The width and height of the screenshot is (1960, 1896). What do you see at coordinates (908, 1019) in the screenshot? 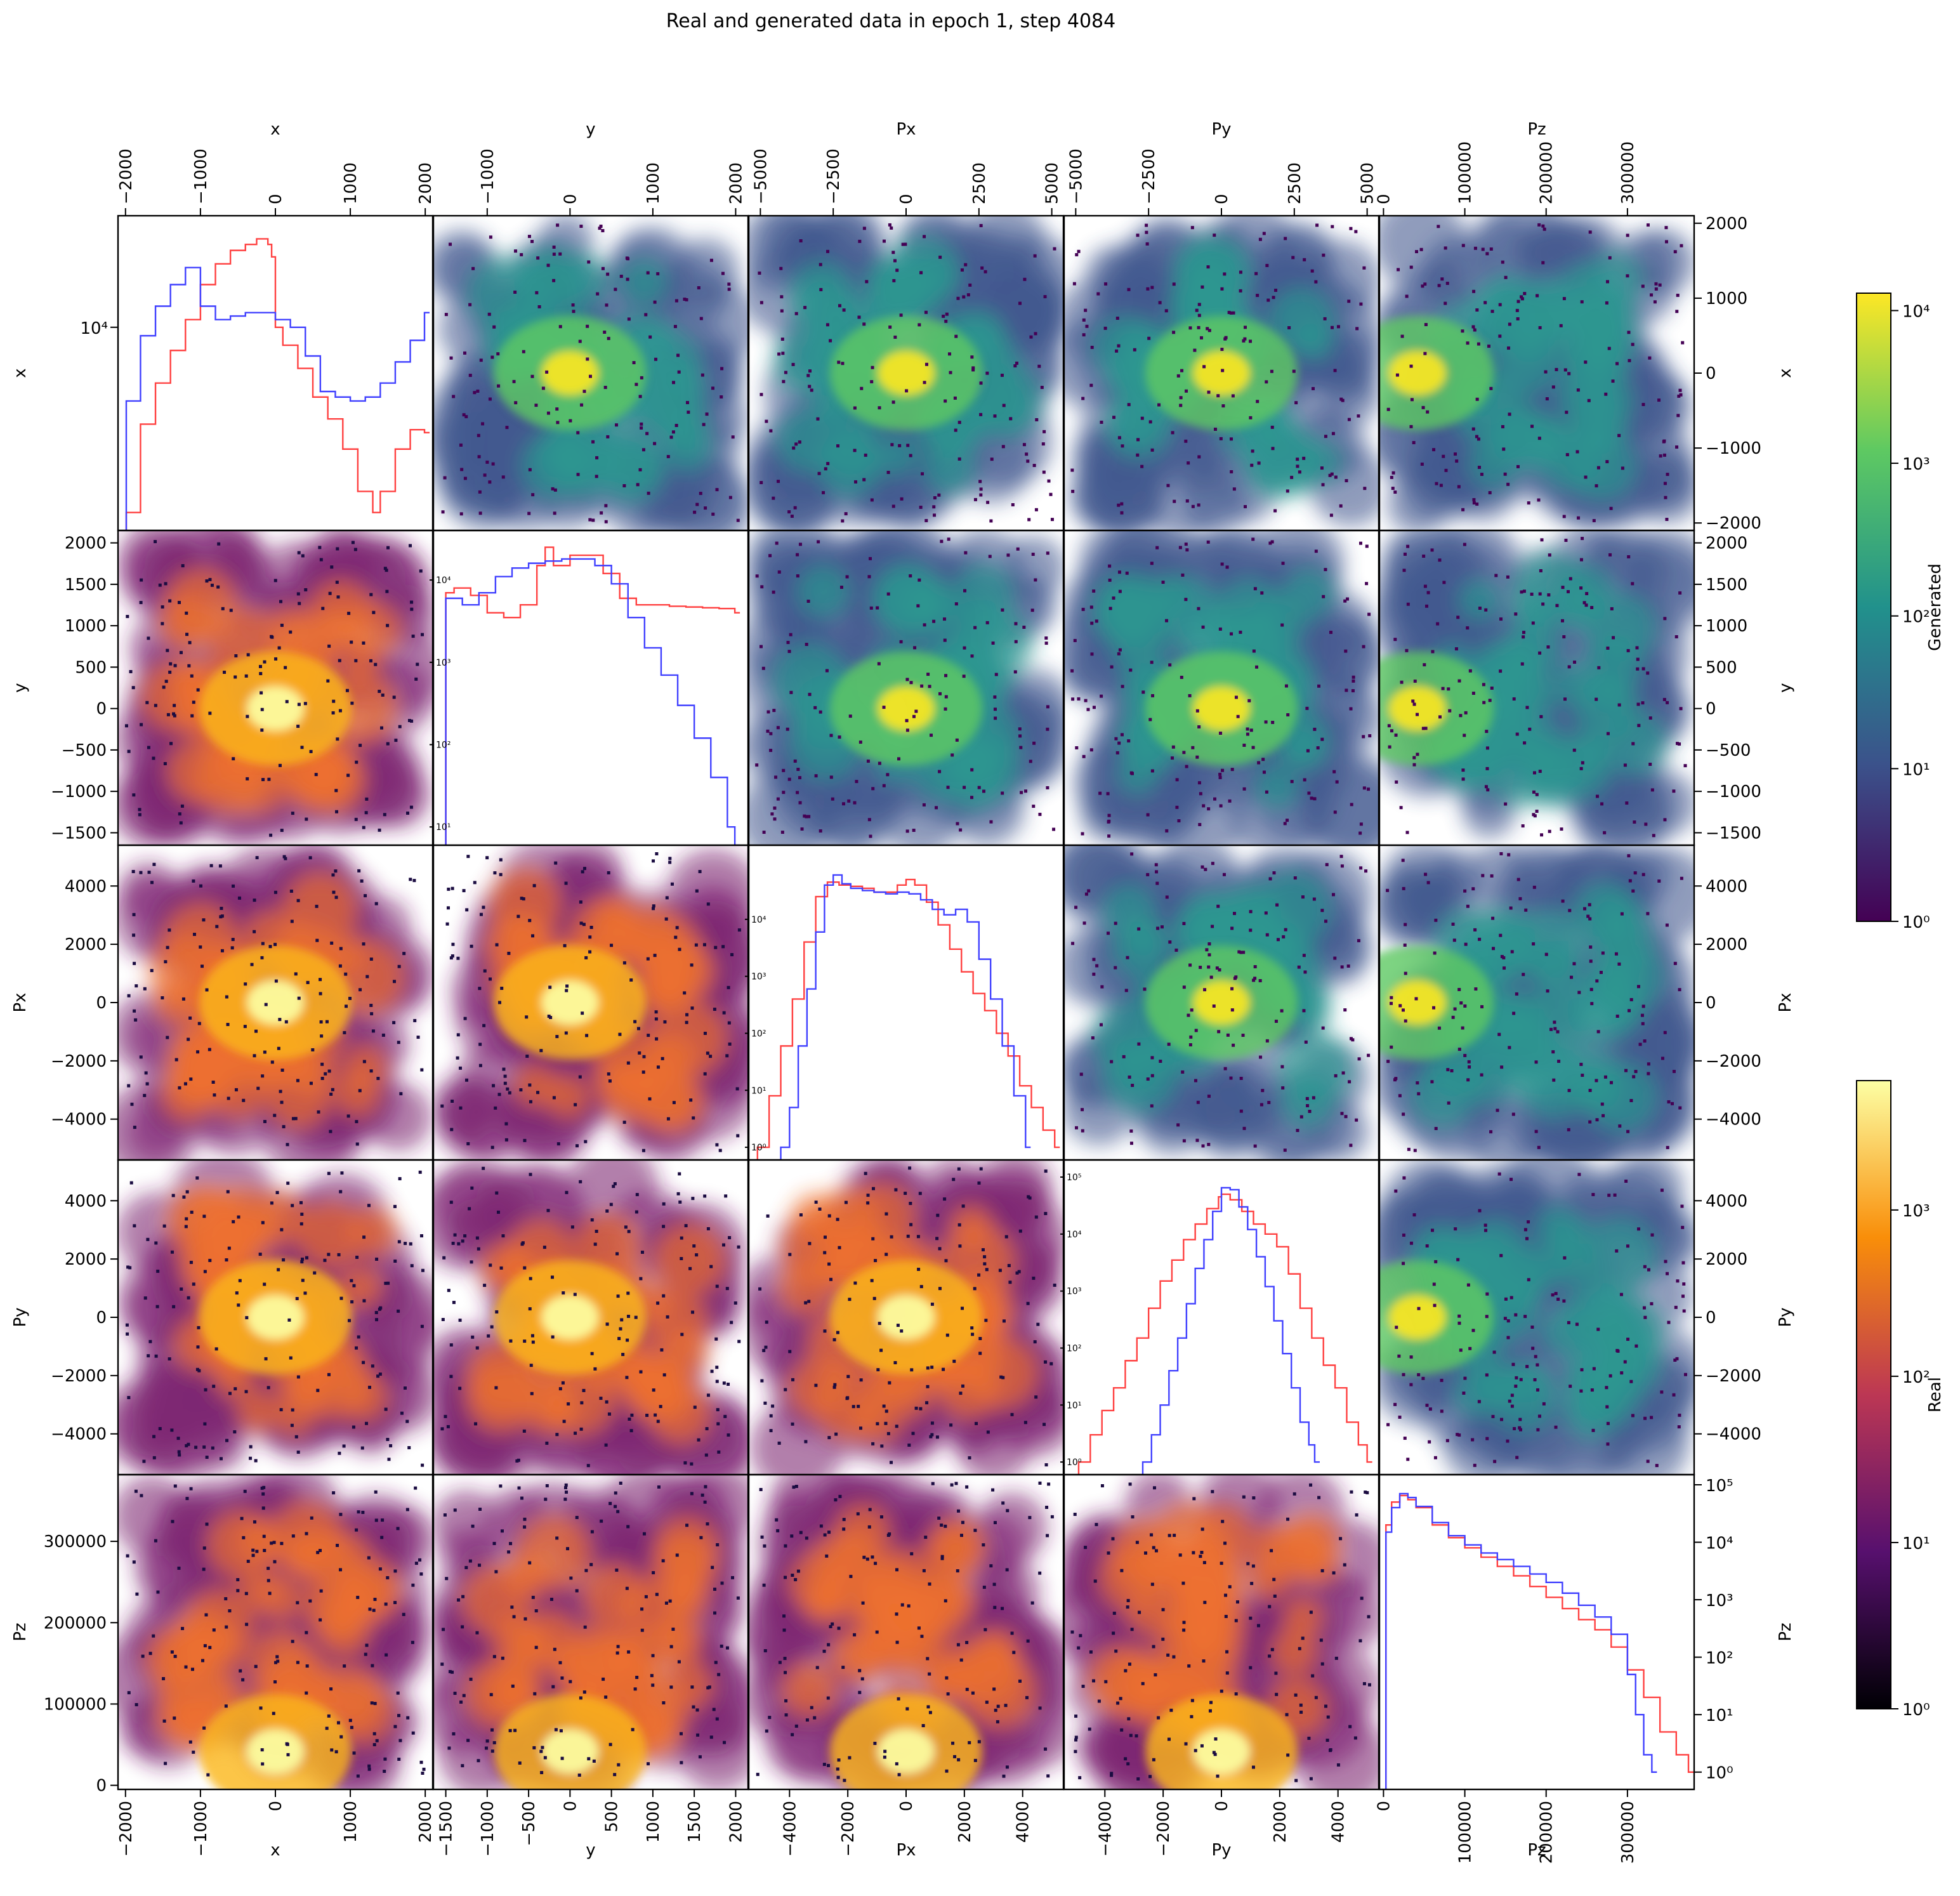
I see `histogram-real` at bounding box center [908, 1019].